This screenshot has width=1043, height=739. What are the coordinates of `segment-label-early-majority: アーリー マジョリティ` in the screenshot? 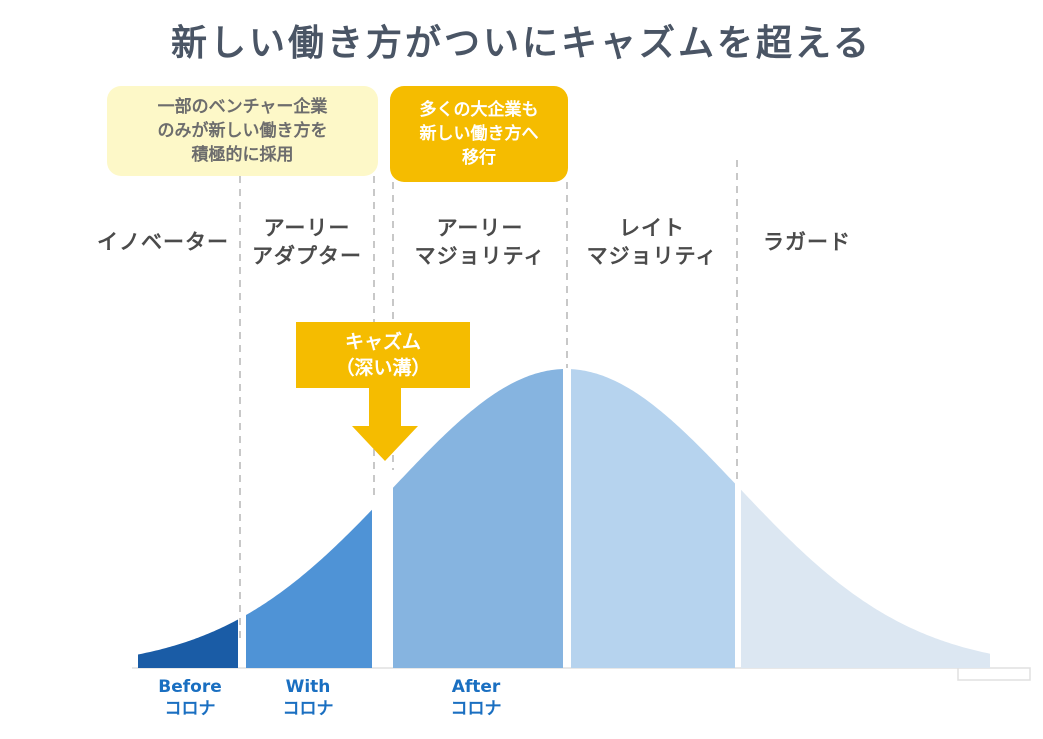 It's located at (480, 242).